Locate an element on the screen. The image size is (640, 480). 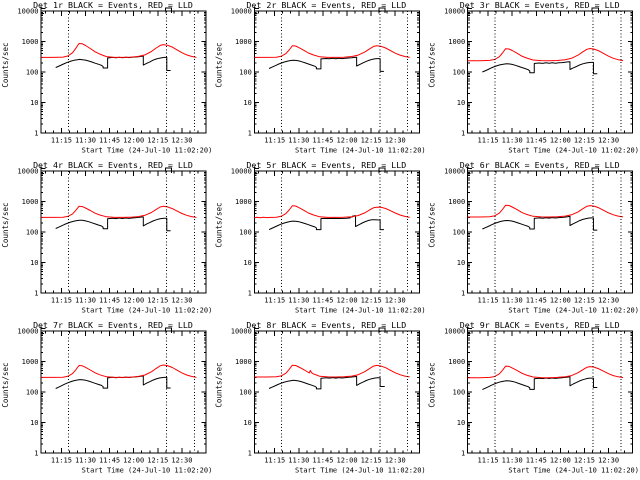
plot-title: Det 2r BLACK = Events, RED = LLD is located at coordinates (326, 5).